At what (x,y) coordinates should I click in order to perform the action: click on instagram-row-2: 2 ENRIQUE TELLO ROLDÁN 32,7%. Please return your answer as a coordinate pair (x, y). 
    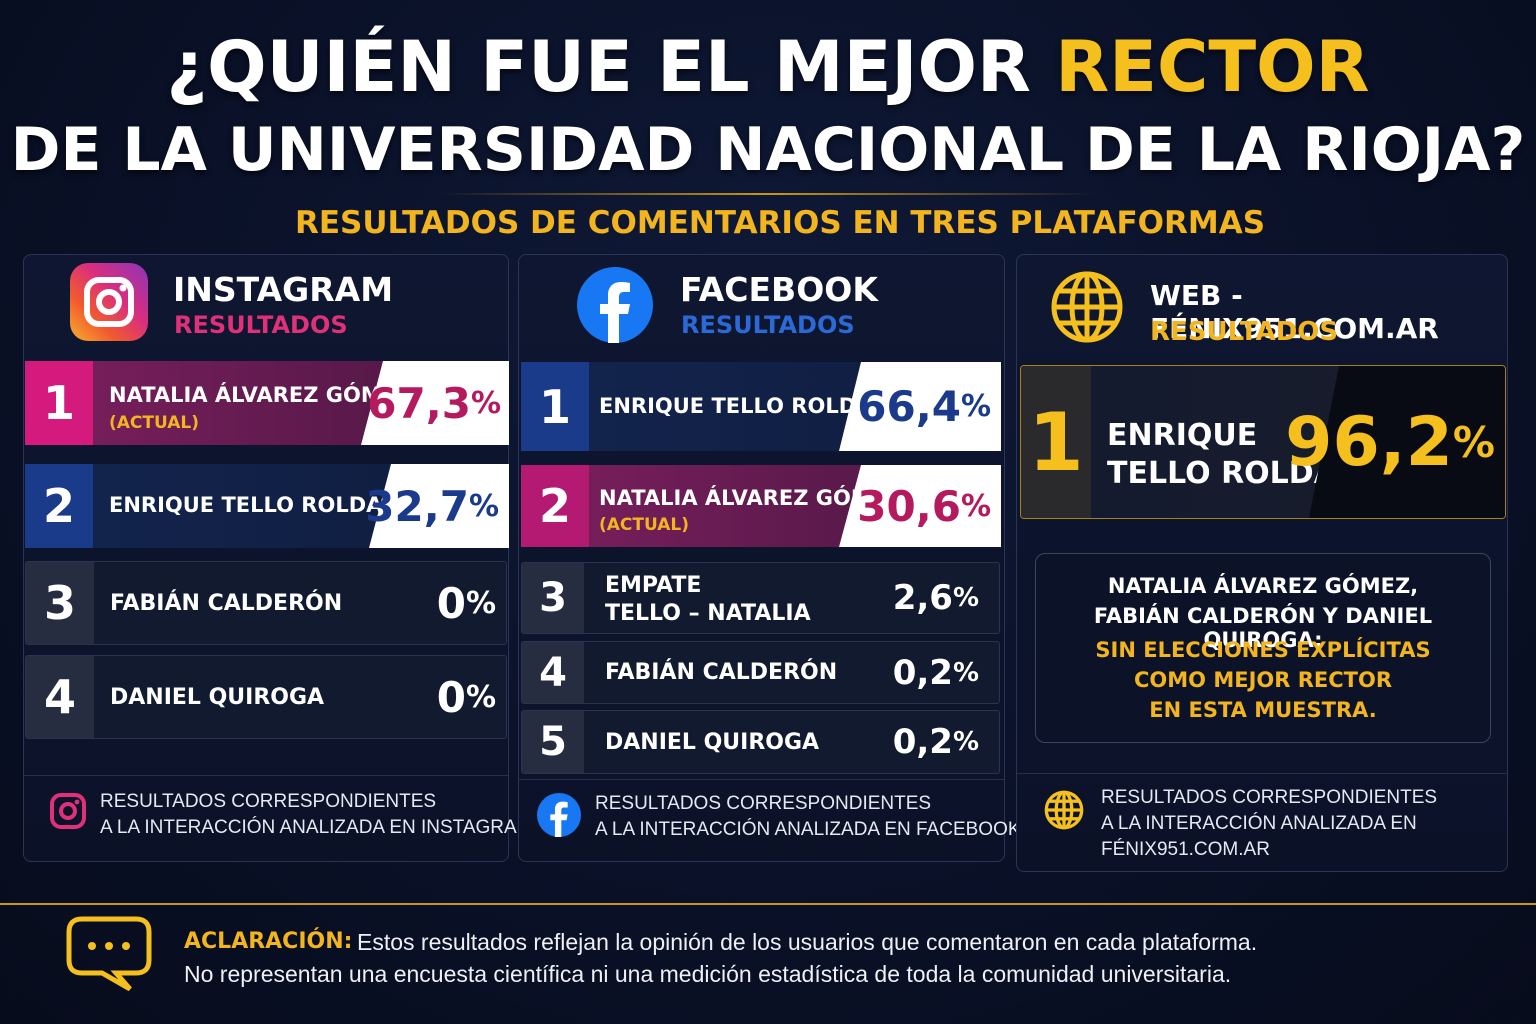
    Looking at the image, I should click on (267, 506).